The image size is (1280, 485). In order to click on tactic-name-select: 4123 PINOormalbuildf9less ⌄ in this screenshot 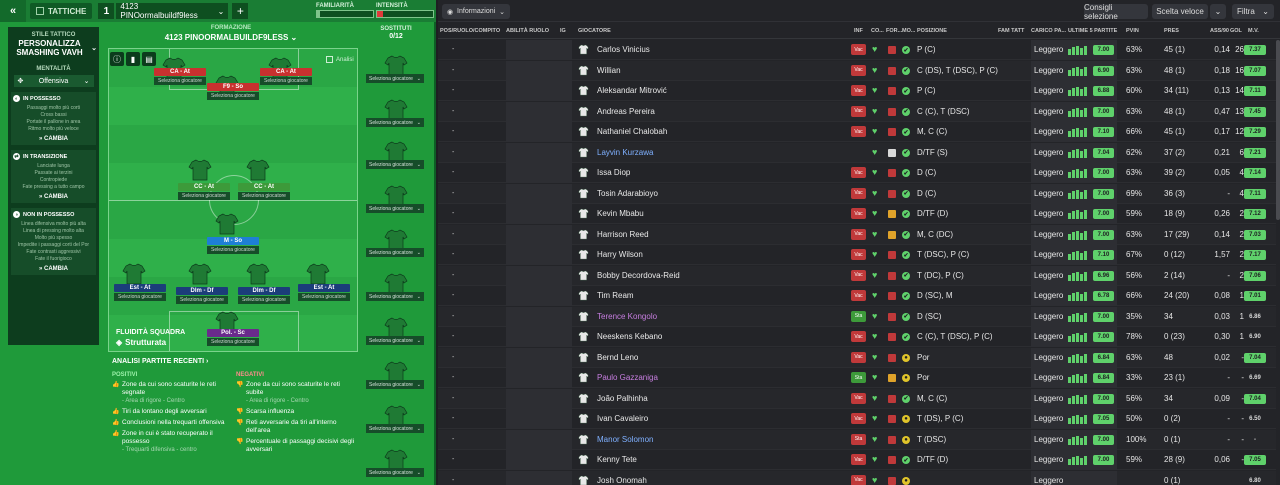, I will do `click(172, 11)`.